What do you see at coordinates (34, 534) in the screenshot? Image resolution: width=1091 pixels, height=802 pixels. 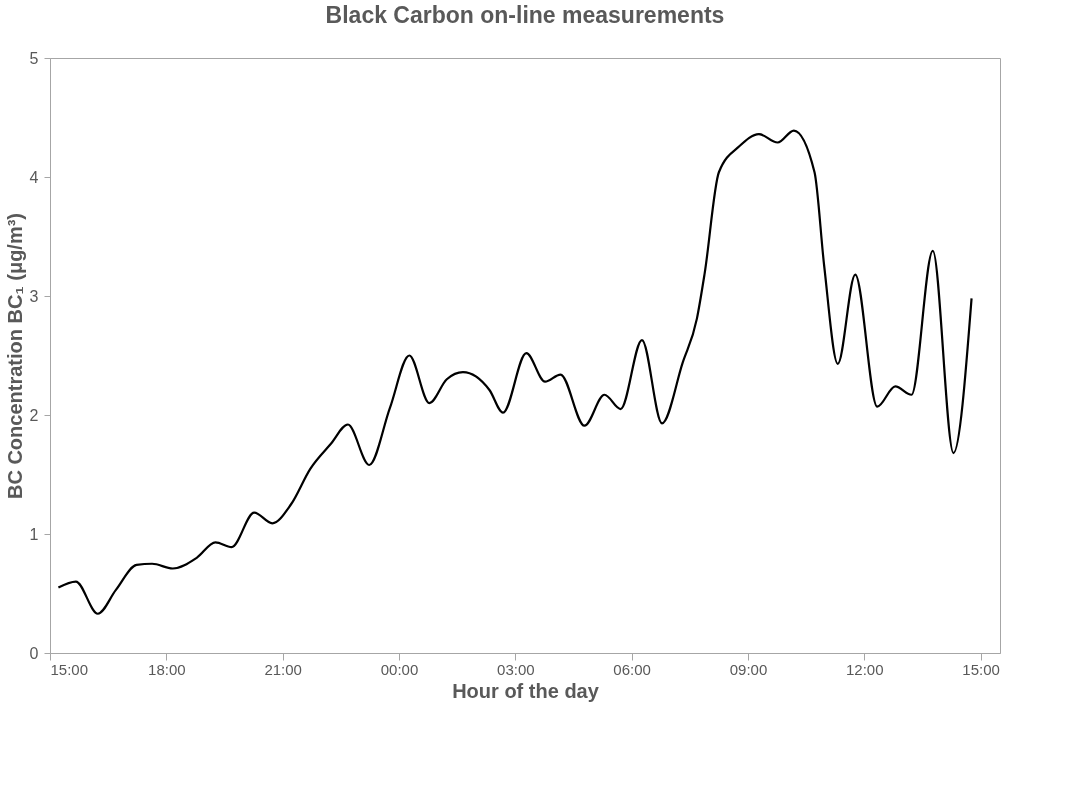 I see `y-tick-label: 1` at bounding box center [34, 534].